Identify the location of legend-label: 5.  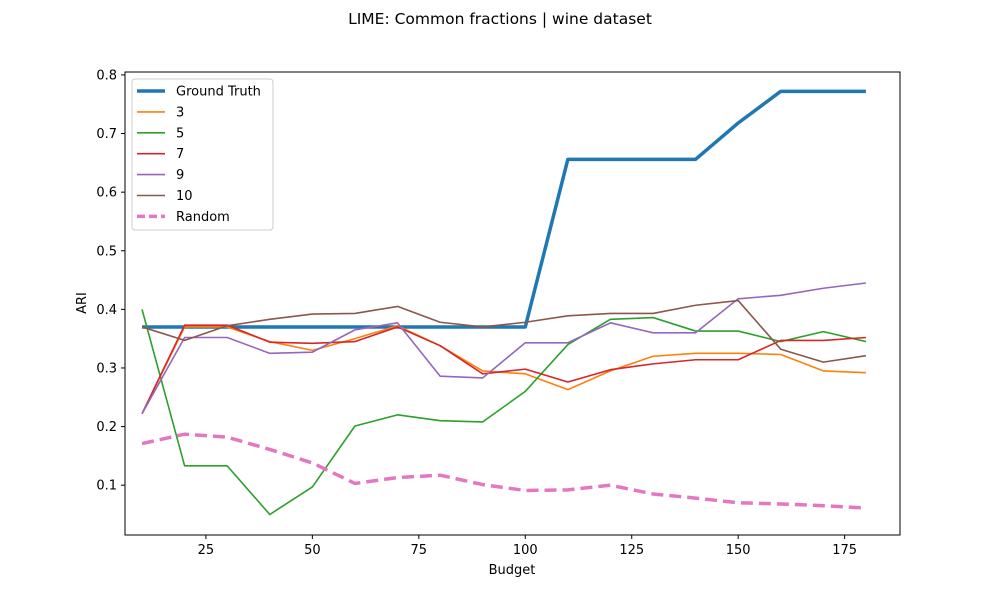
(180, 133).